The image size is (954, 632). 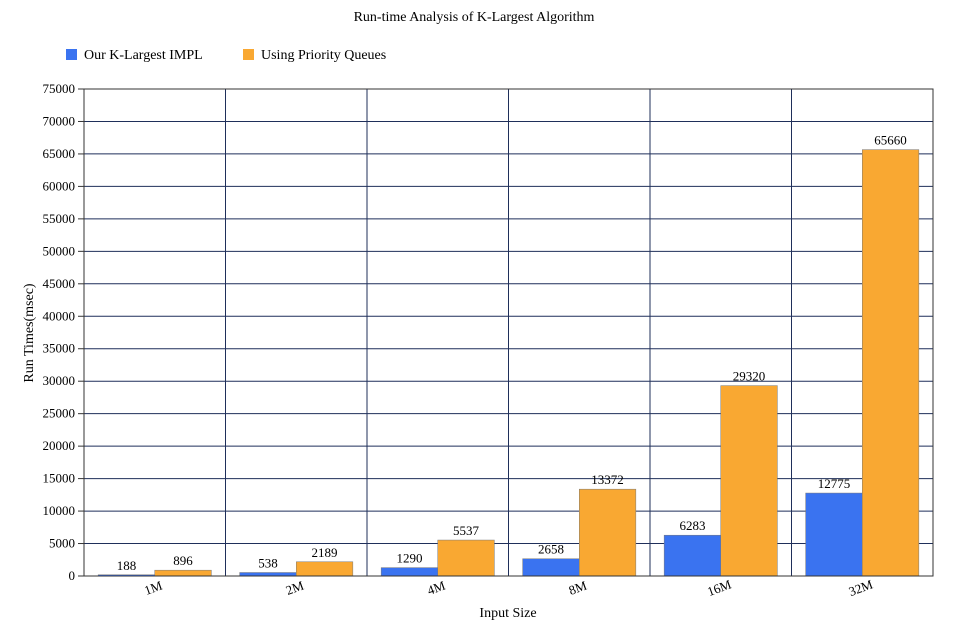 I want to click on x-tick-label: 4M, so click(x=436, y=587).